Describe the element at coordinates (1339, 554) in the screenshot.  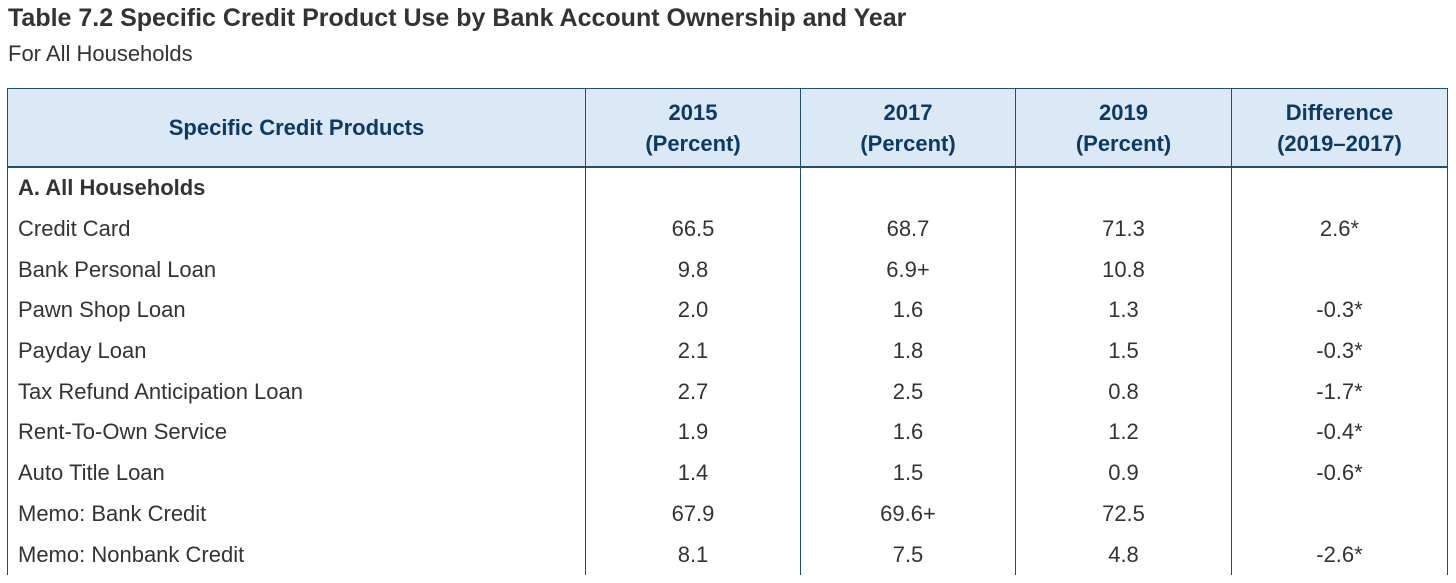
I see `cell-difference: -2.6*` at that location.